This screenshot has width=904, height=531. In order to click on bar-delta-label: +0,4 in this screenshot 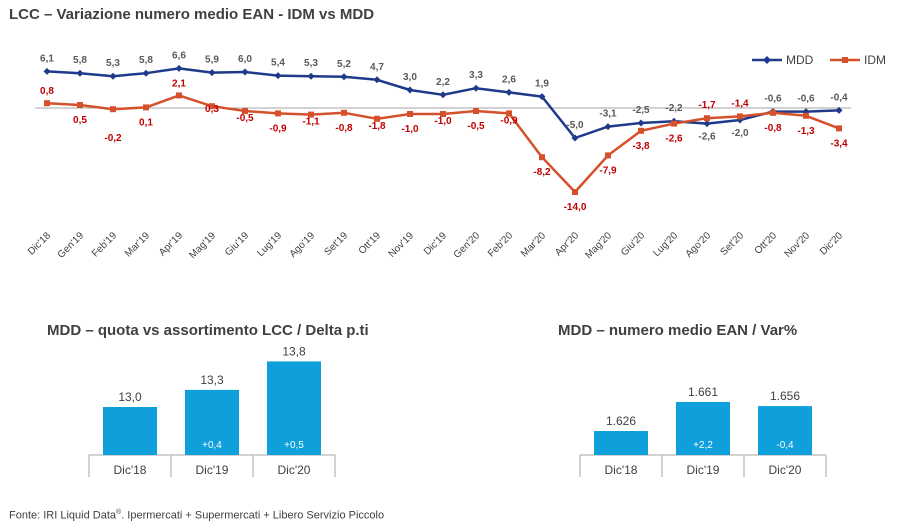, I will do `click(212, 445)`.